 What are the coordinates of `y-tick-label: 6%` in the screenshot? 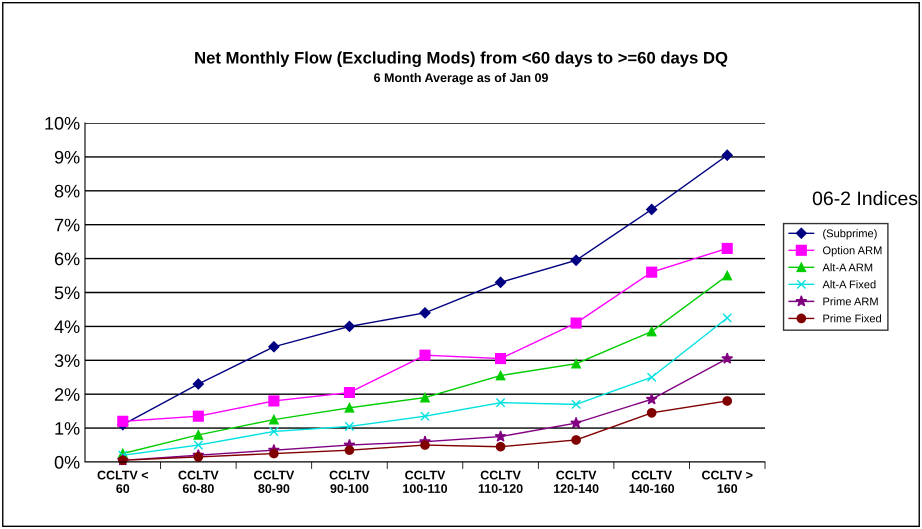 It's located at (67, 259).